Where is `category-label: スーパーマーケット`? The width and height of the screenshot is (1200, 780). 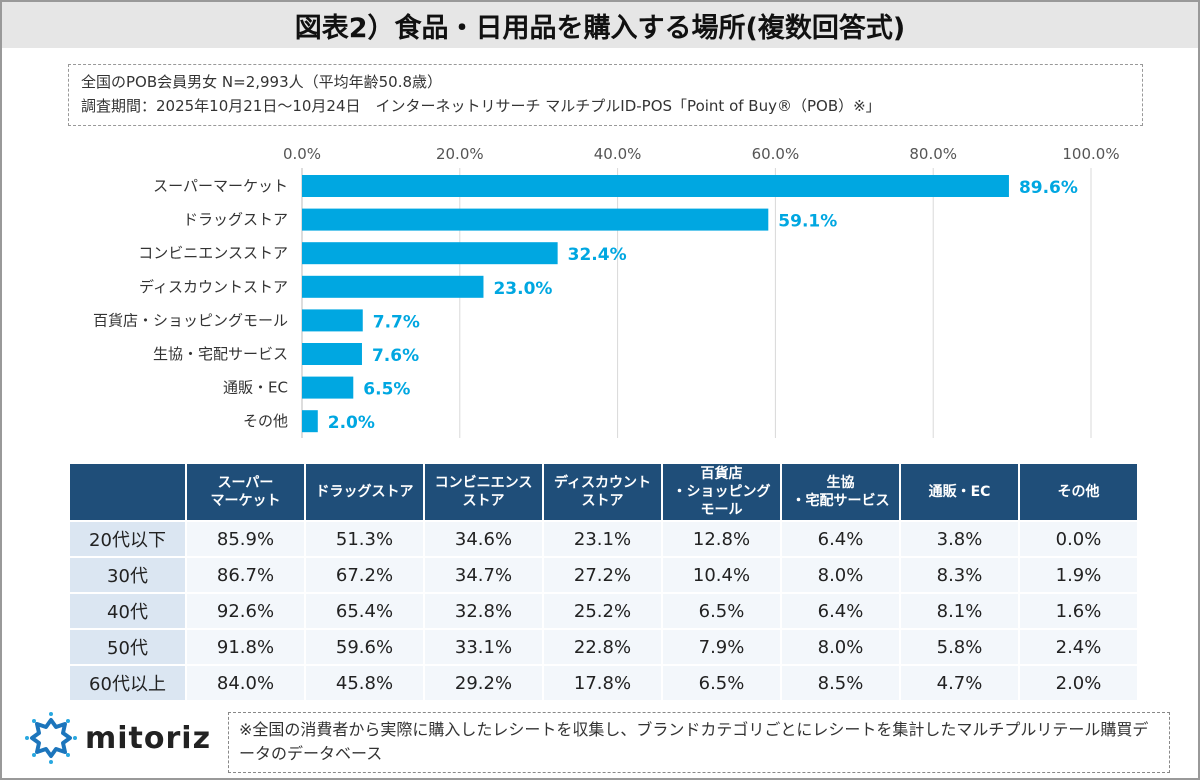
category-label: スーパーマーケット is located at coordinates (220, 186).